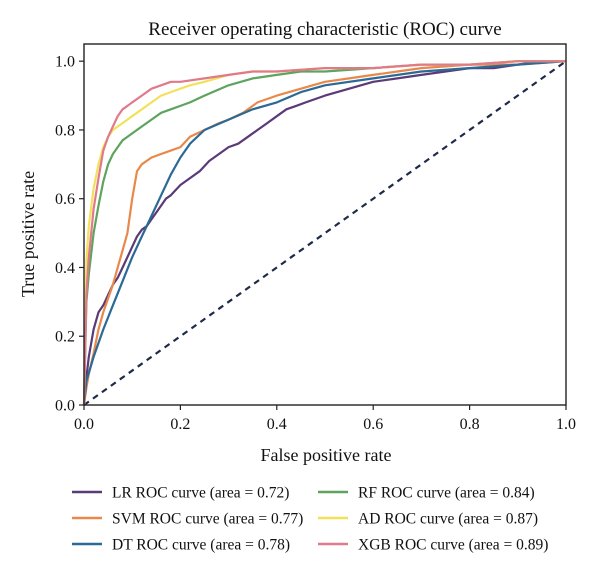 The image size is (600, 572). What do you see at coordinates (69, 234) in the screenshot?
I see `y-axis-ticks: 0.0 0.2 0.4 0.6 0.8 1.0` at bounding box center [69, 234].